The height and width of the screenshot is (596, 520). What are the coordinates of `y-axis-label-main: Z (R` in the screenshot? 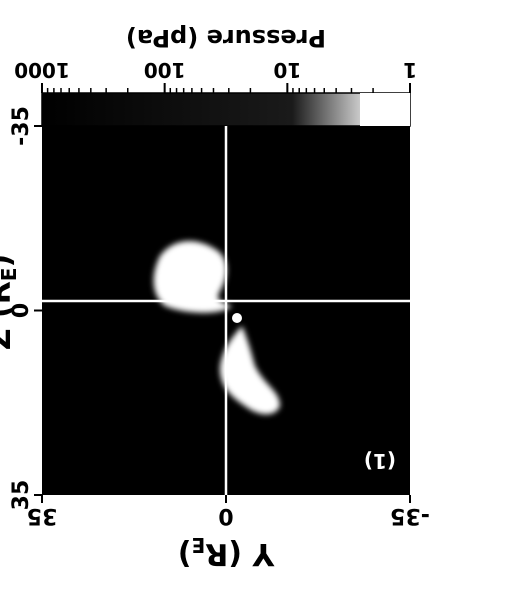 It's located at (9, 315).